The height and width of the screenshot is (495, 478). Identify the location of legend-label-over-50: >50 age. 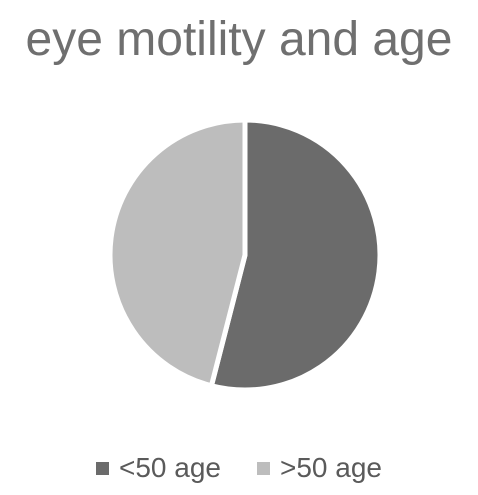
(331, 467).